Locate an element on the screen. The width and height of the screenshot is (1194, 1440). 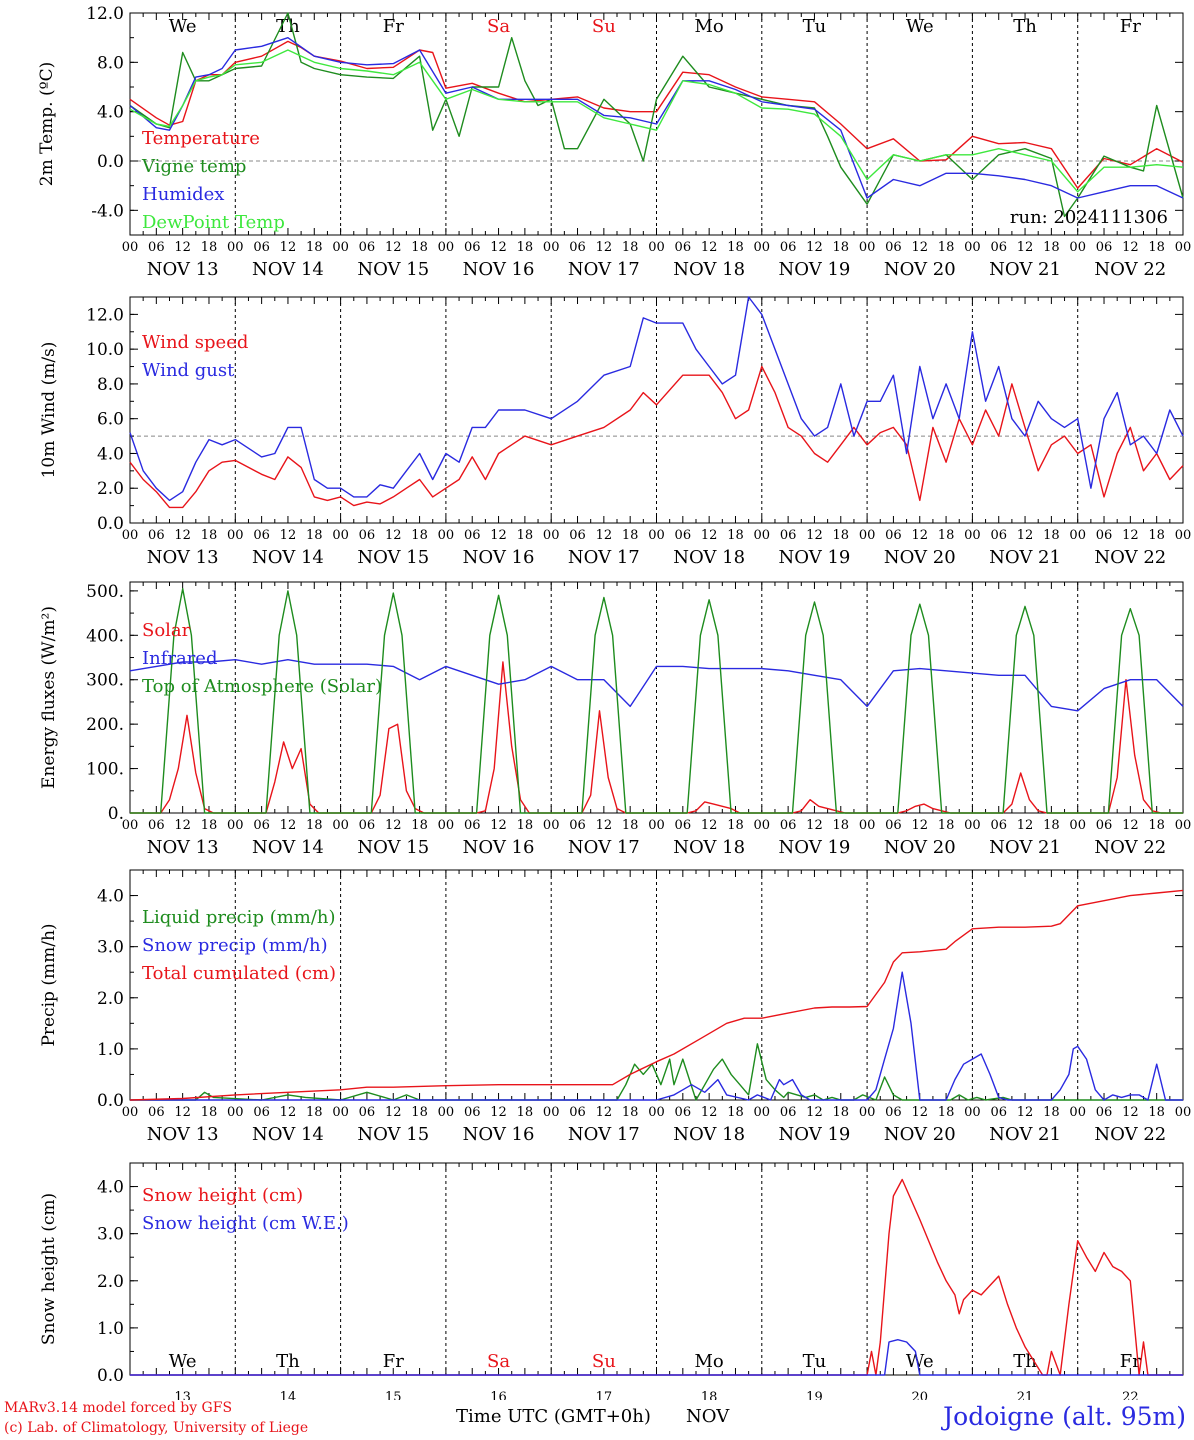
weekday-label: Mo is located at coordinates (709, 1361).